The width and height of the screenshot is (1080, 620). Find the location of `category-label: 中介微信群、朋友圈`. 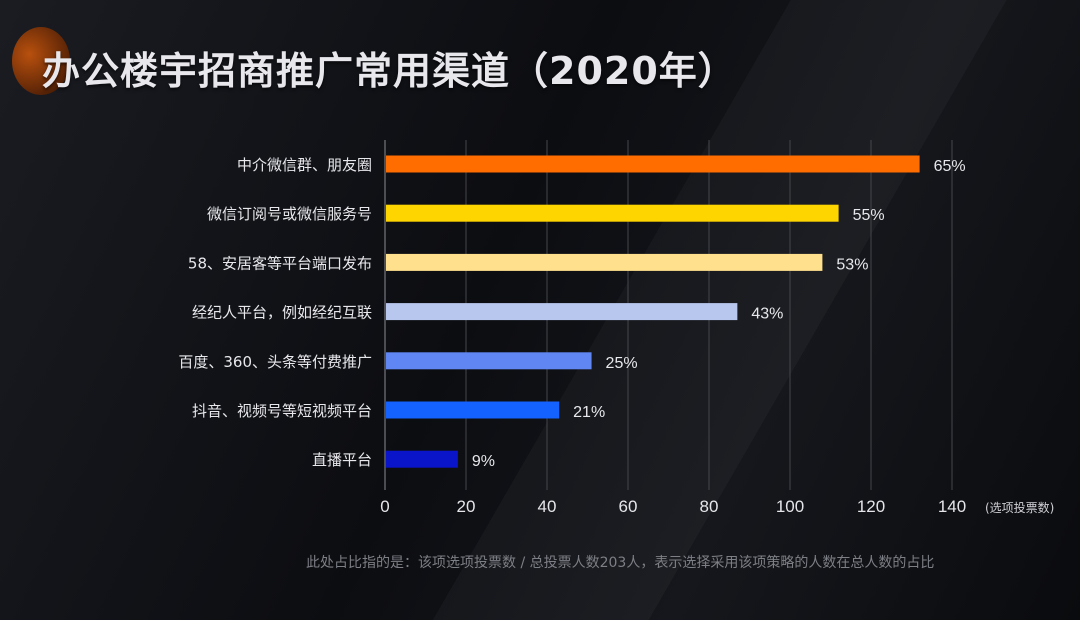

category-label: 中介微信群、朋友圈 is located at coordinates (304, 165).